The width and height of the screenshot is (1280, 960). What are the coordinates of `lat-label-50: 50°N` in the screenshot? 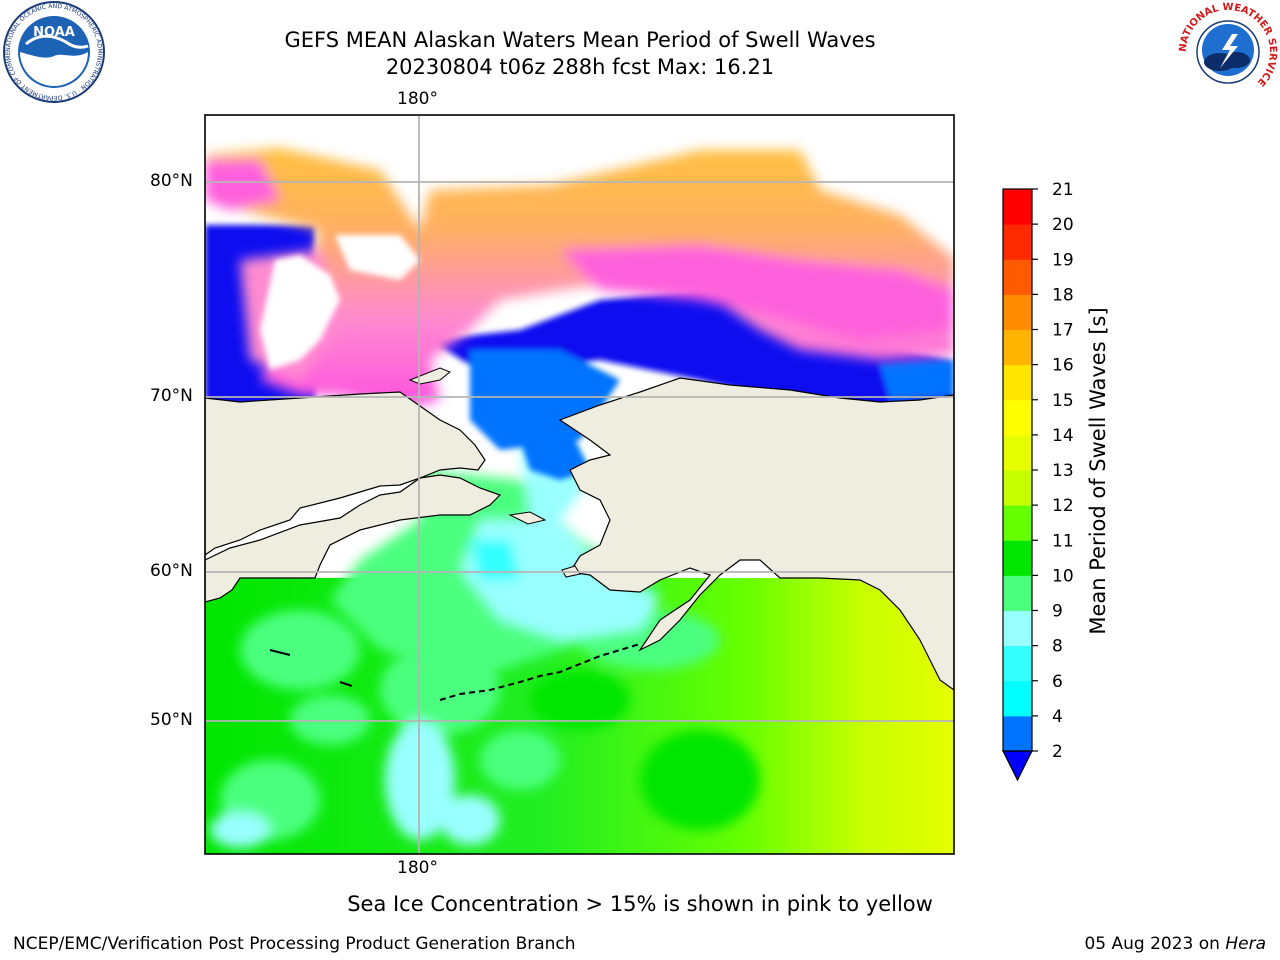 It's located at (171, 720).